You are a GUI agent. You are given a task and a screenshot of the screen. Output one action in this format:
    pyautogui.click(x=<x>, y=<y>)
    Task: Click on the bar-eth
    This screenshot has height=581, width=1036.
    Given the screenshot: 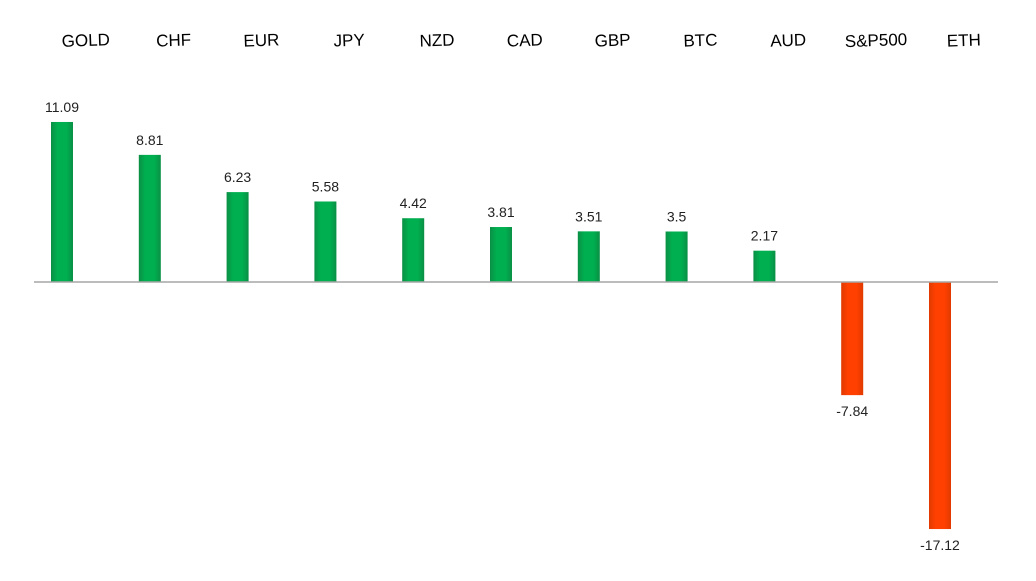 What is the action you would take?
    pyautogui.click(x=940, y=406)
    